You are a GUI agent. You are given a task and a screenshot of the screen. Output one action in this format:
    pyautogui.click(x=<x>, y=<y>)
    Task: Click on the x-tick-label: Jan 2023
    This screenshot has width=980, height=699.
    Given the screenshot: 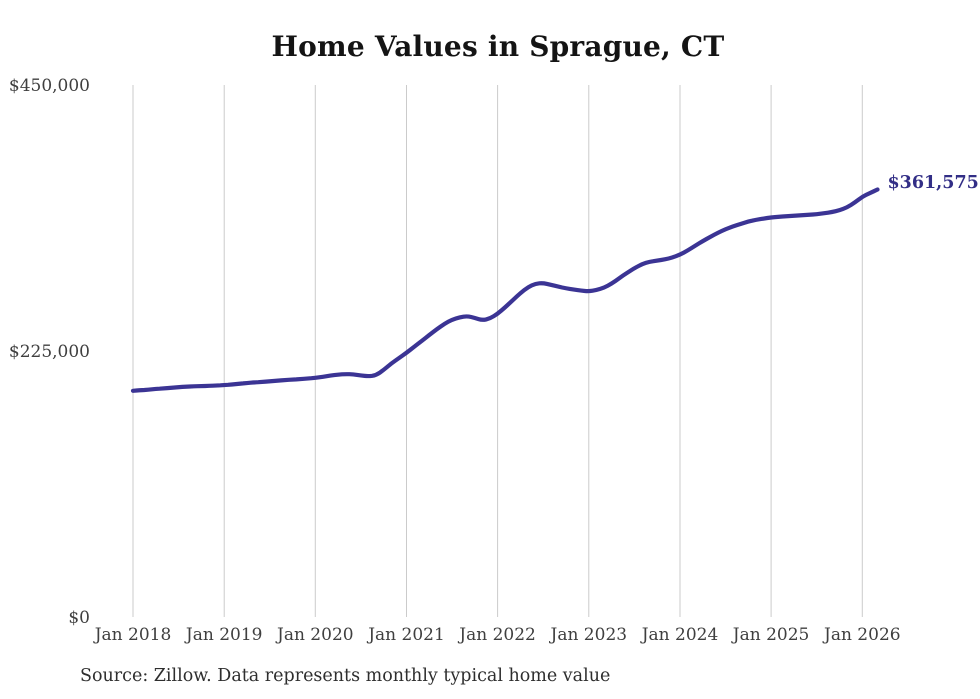 What is the action you would take?
    pyautogui.click(x=589, y=635)
    